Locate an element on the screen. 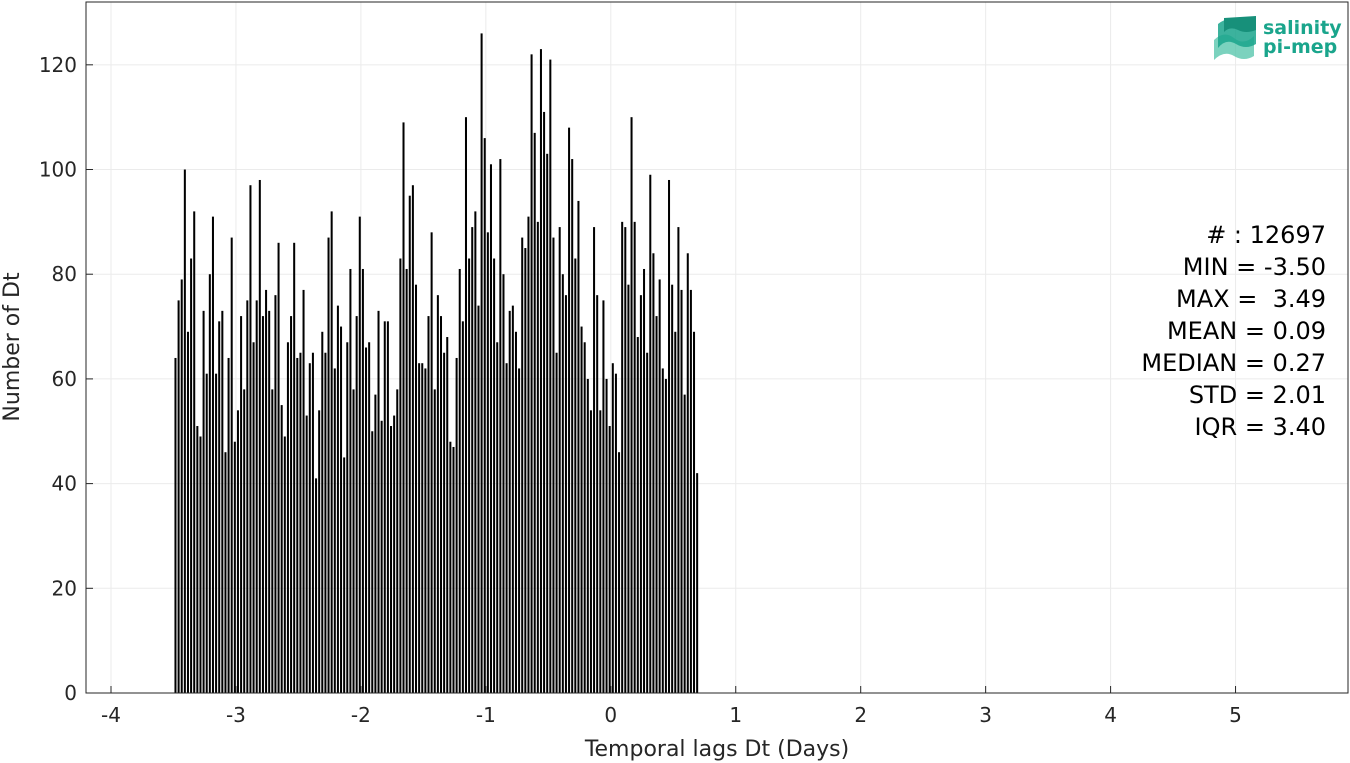 This screenshot has height=763, width=1350. stat-count: # : 12697 is located at coordinates (1266, 235).